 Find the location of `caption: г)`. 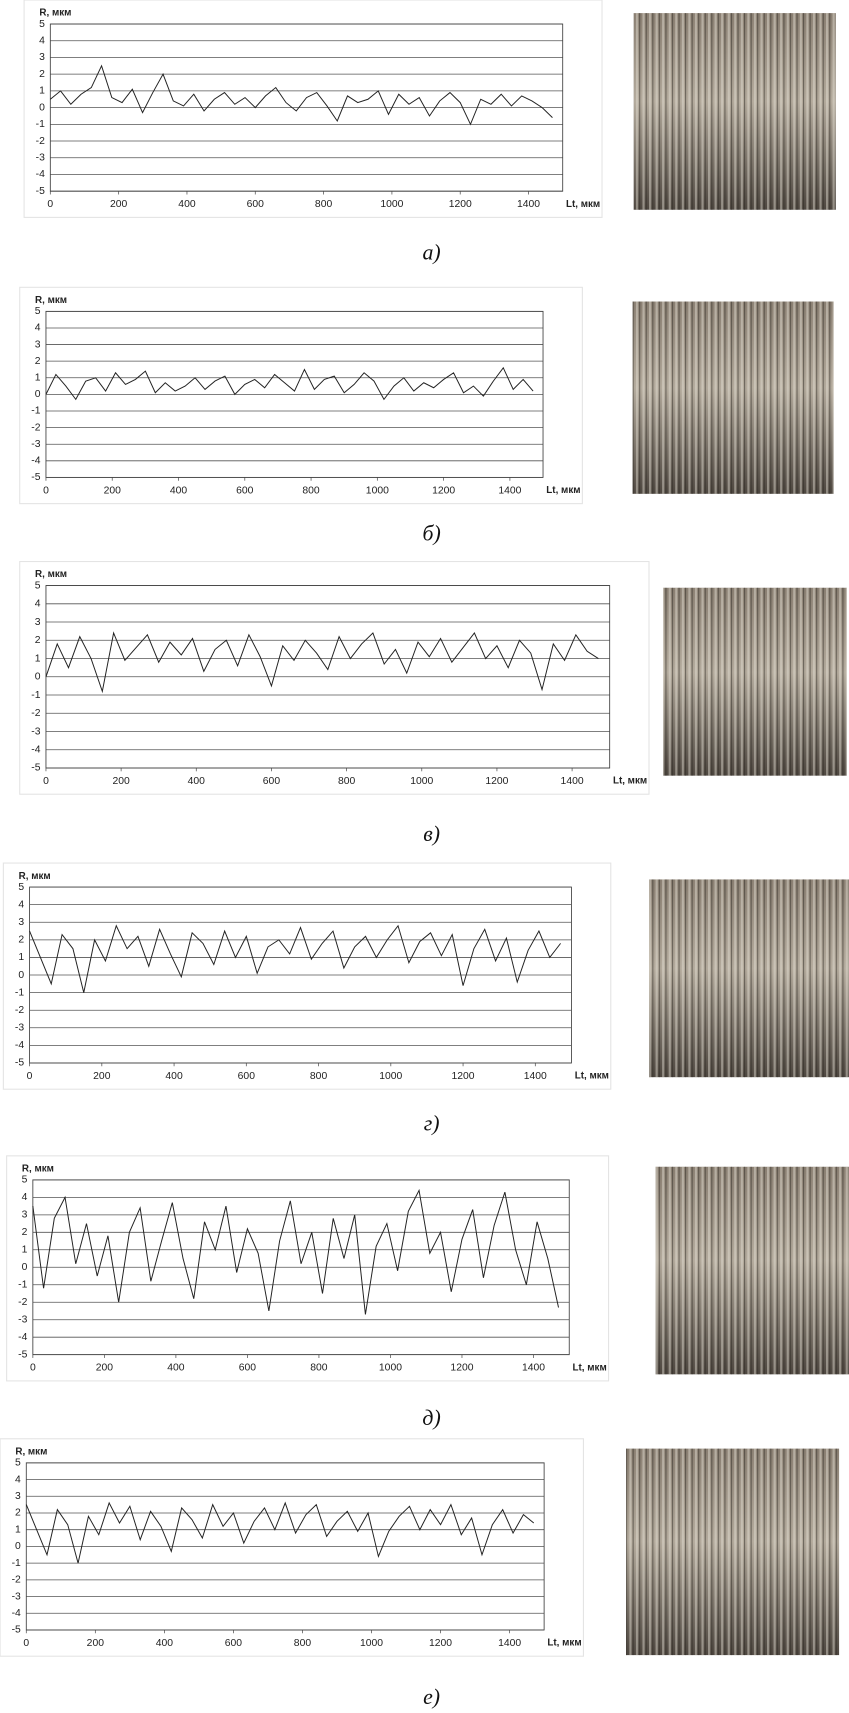

caption: г) is located at coordinates (432, 1123).